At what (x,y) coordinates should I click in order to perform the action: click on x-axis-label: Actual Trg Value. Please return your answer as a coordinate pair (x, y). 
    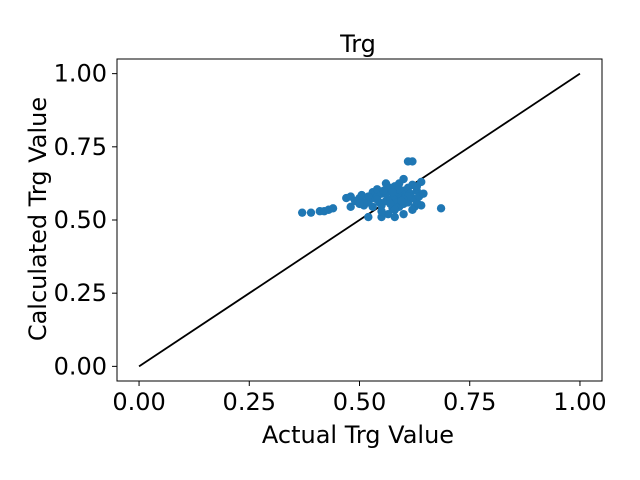
    Looking at the image, I should click on (358, 435).